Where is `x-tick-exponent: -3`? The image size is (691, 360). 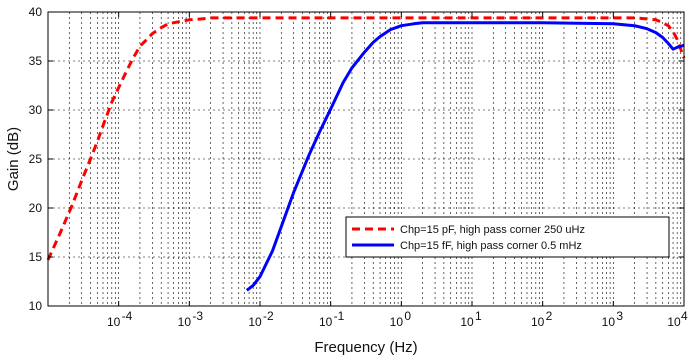
x-tick-exponent: -3 is located at coordinates (197, 316).